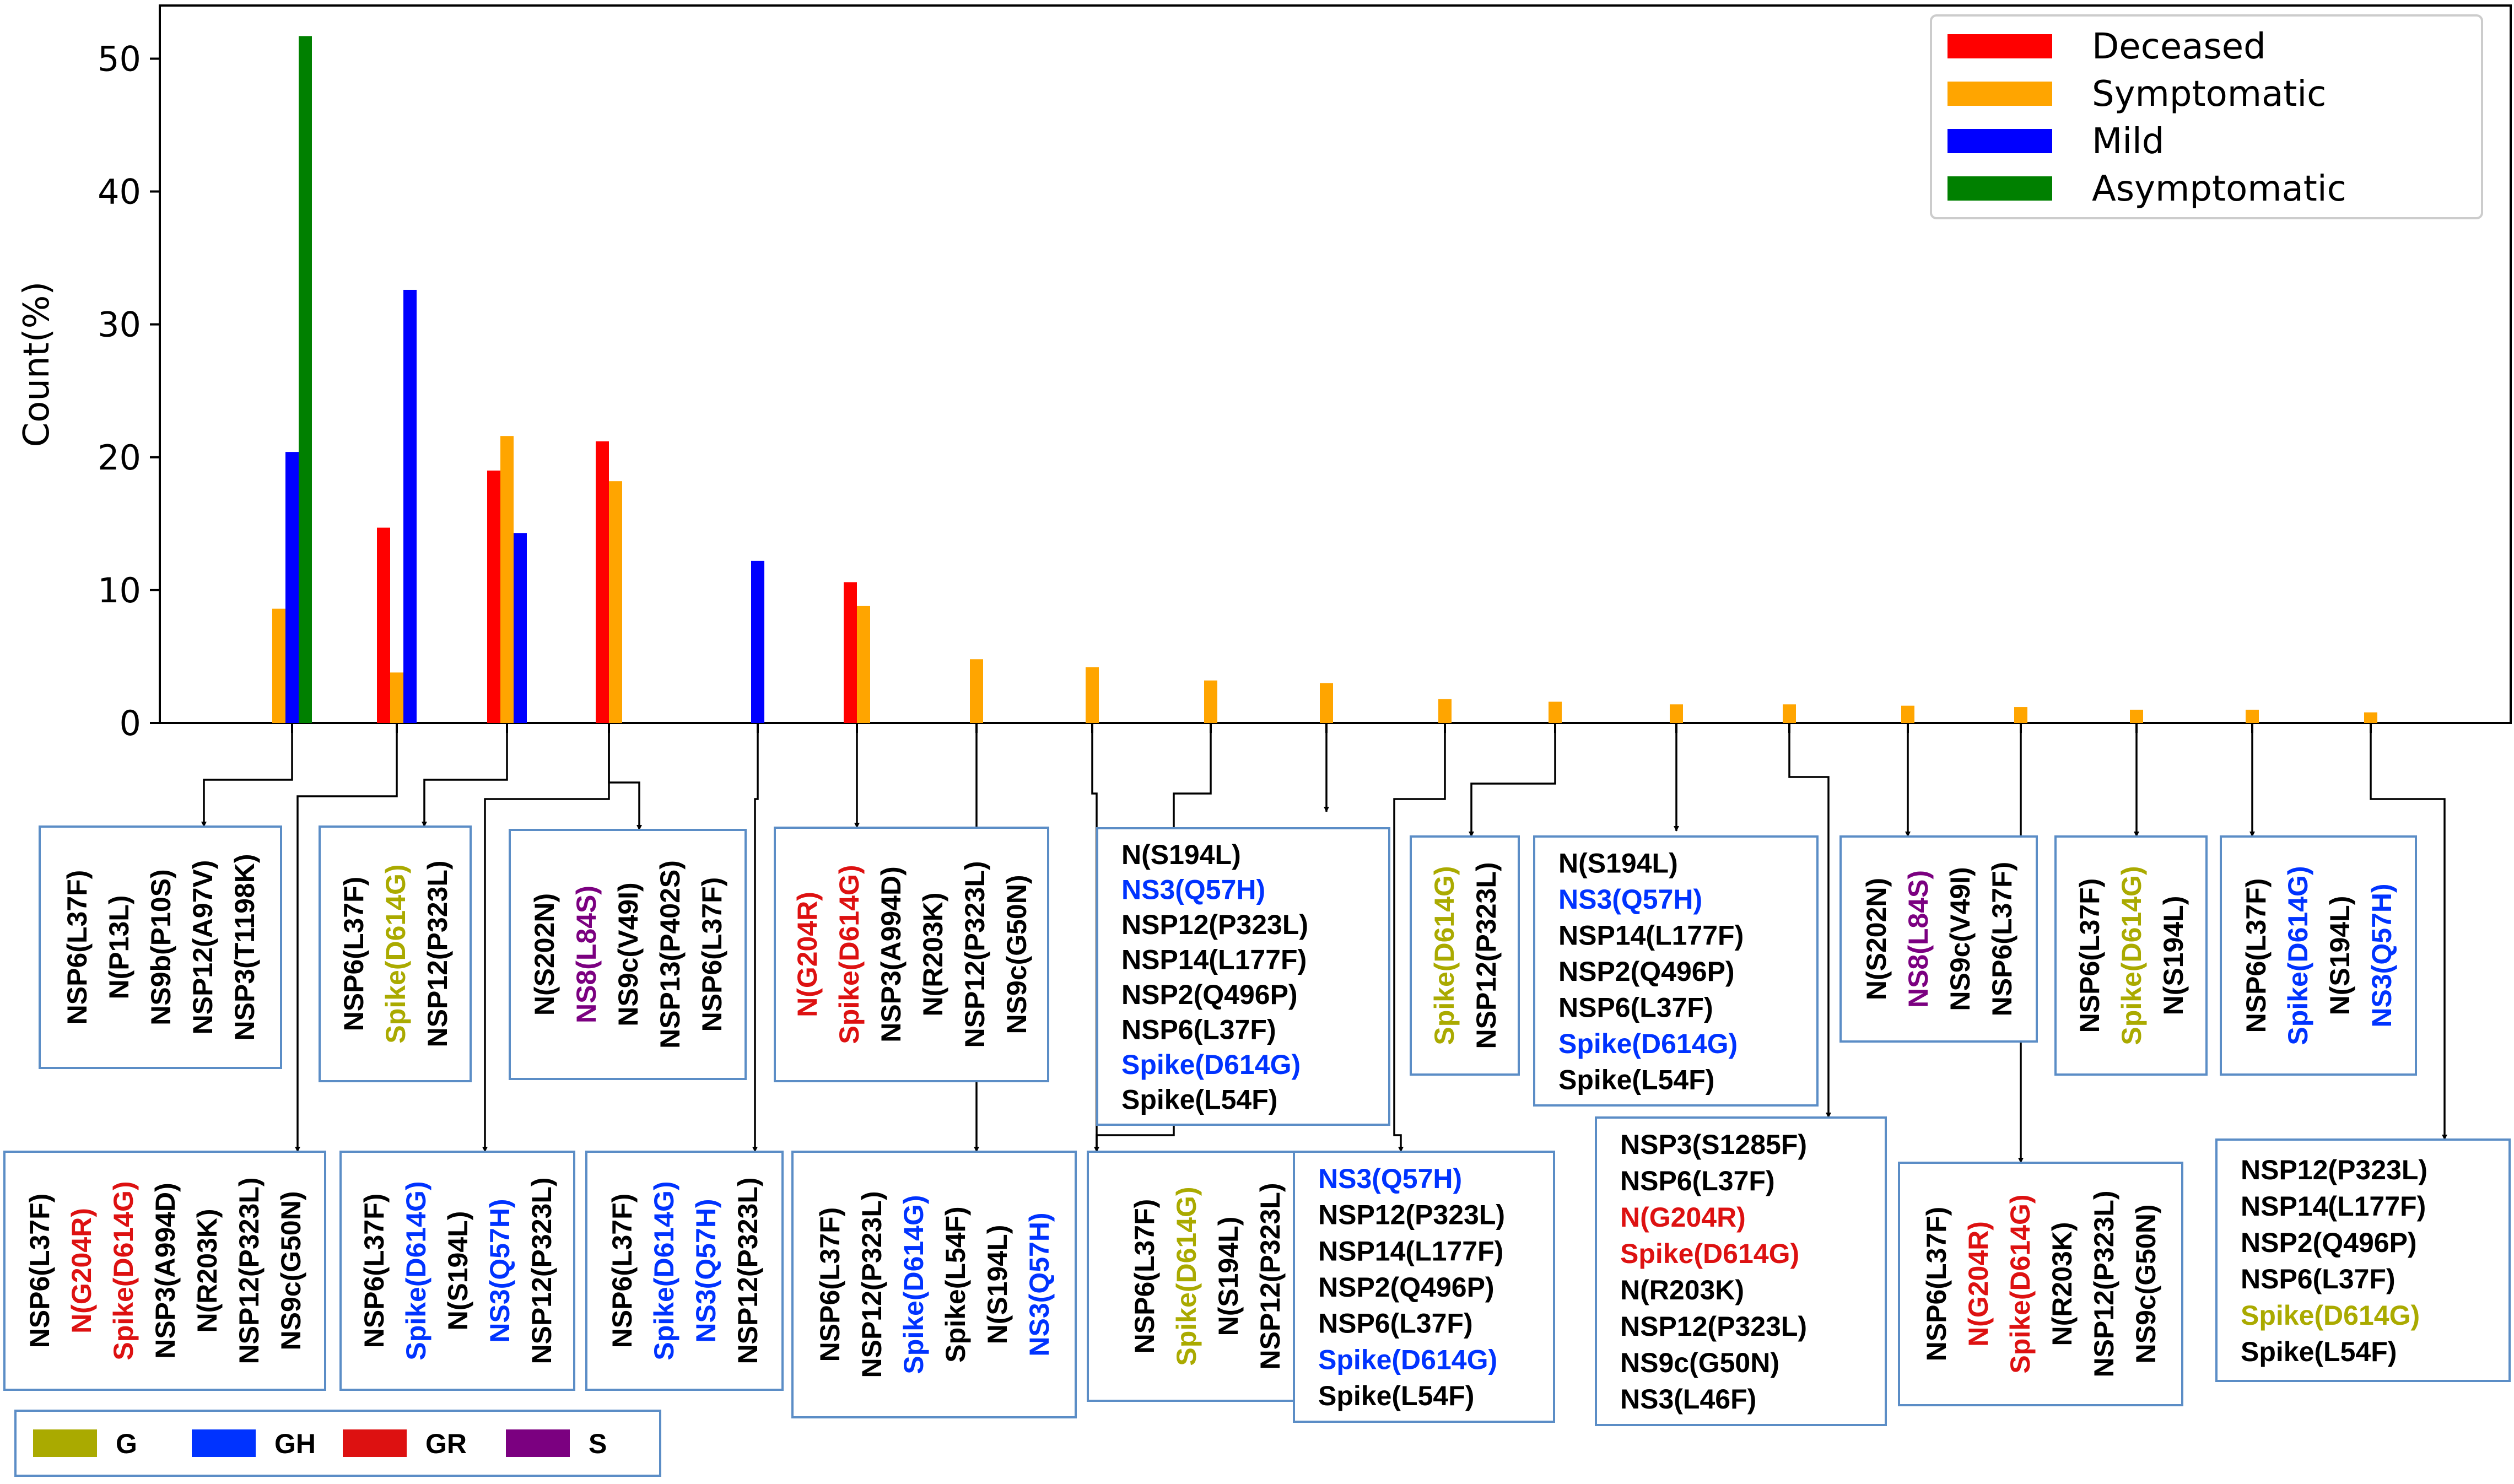 This screenshot has height=1484, width=2514. Describe the element at coordinates (1999, 46) in the screenshot. I see `legend-swatch-deceased` at that location.